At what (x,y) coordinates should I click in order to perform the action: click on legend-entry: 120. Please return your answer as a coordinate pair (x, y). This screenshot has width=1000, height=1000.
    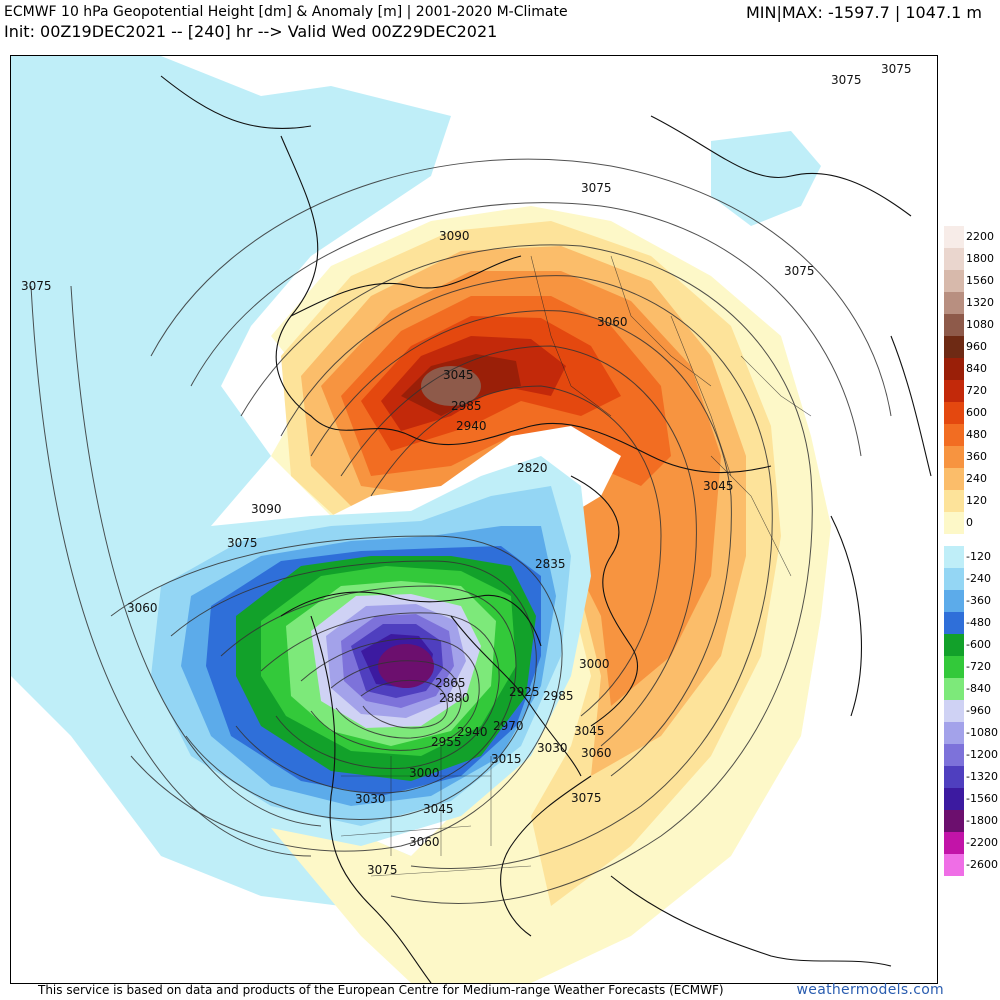
    Looking at the image, I should click on (972, 501).